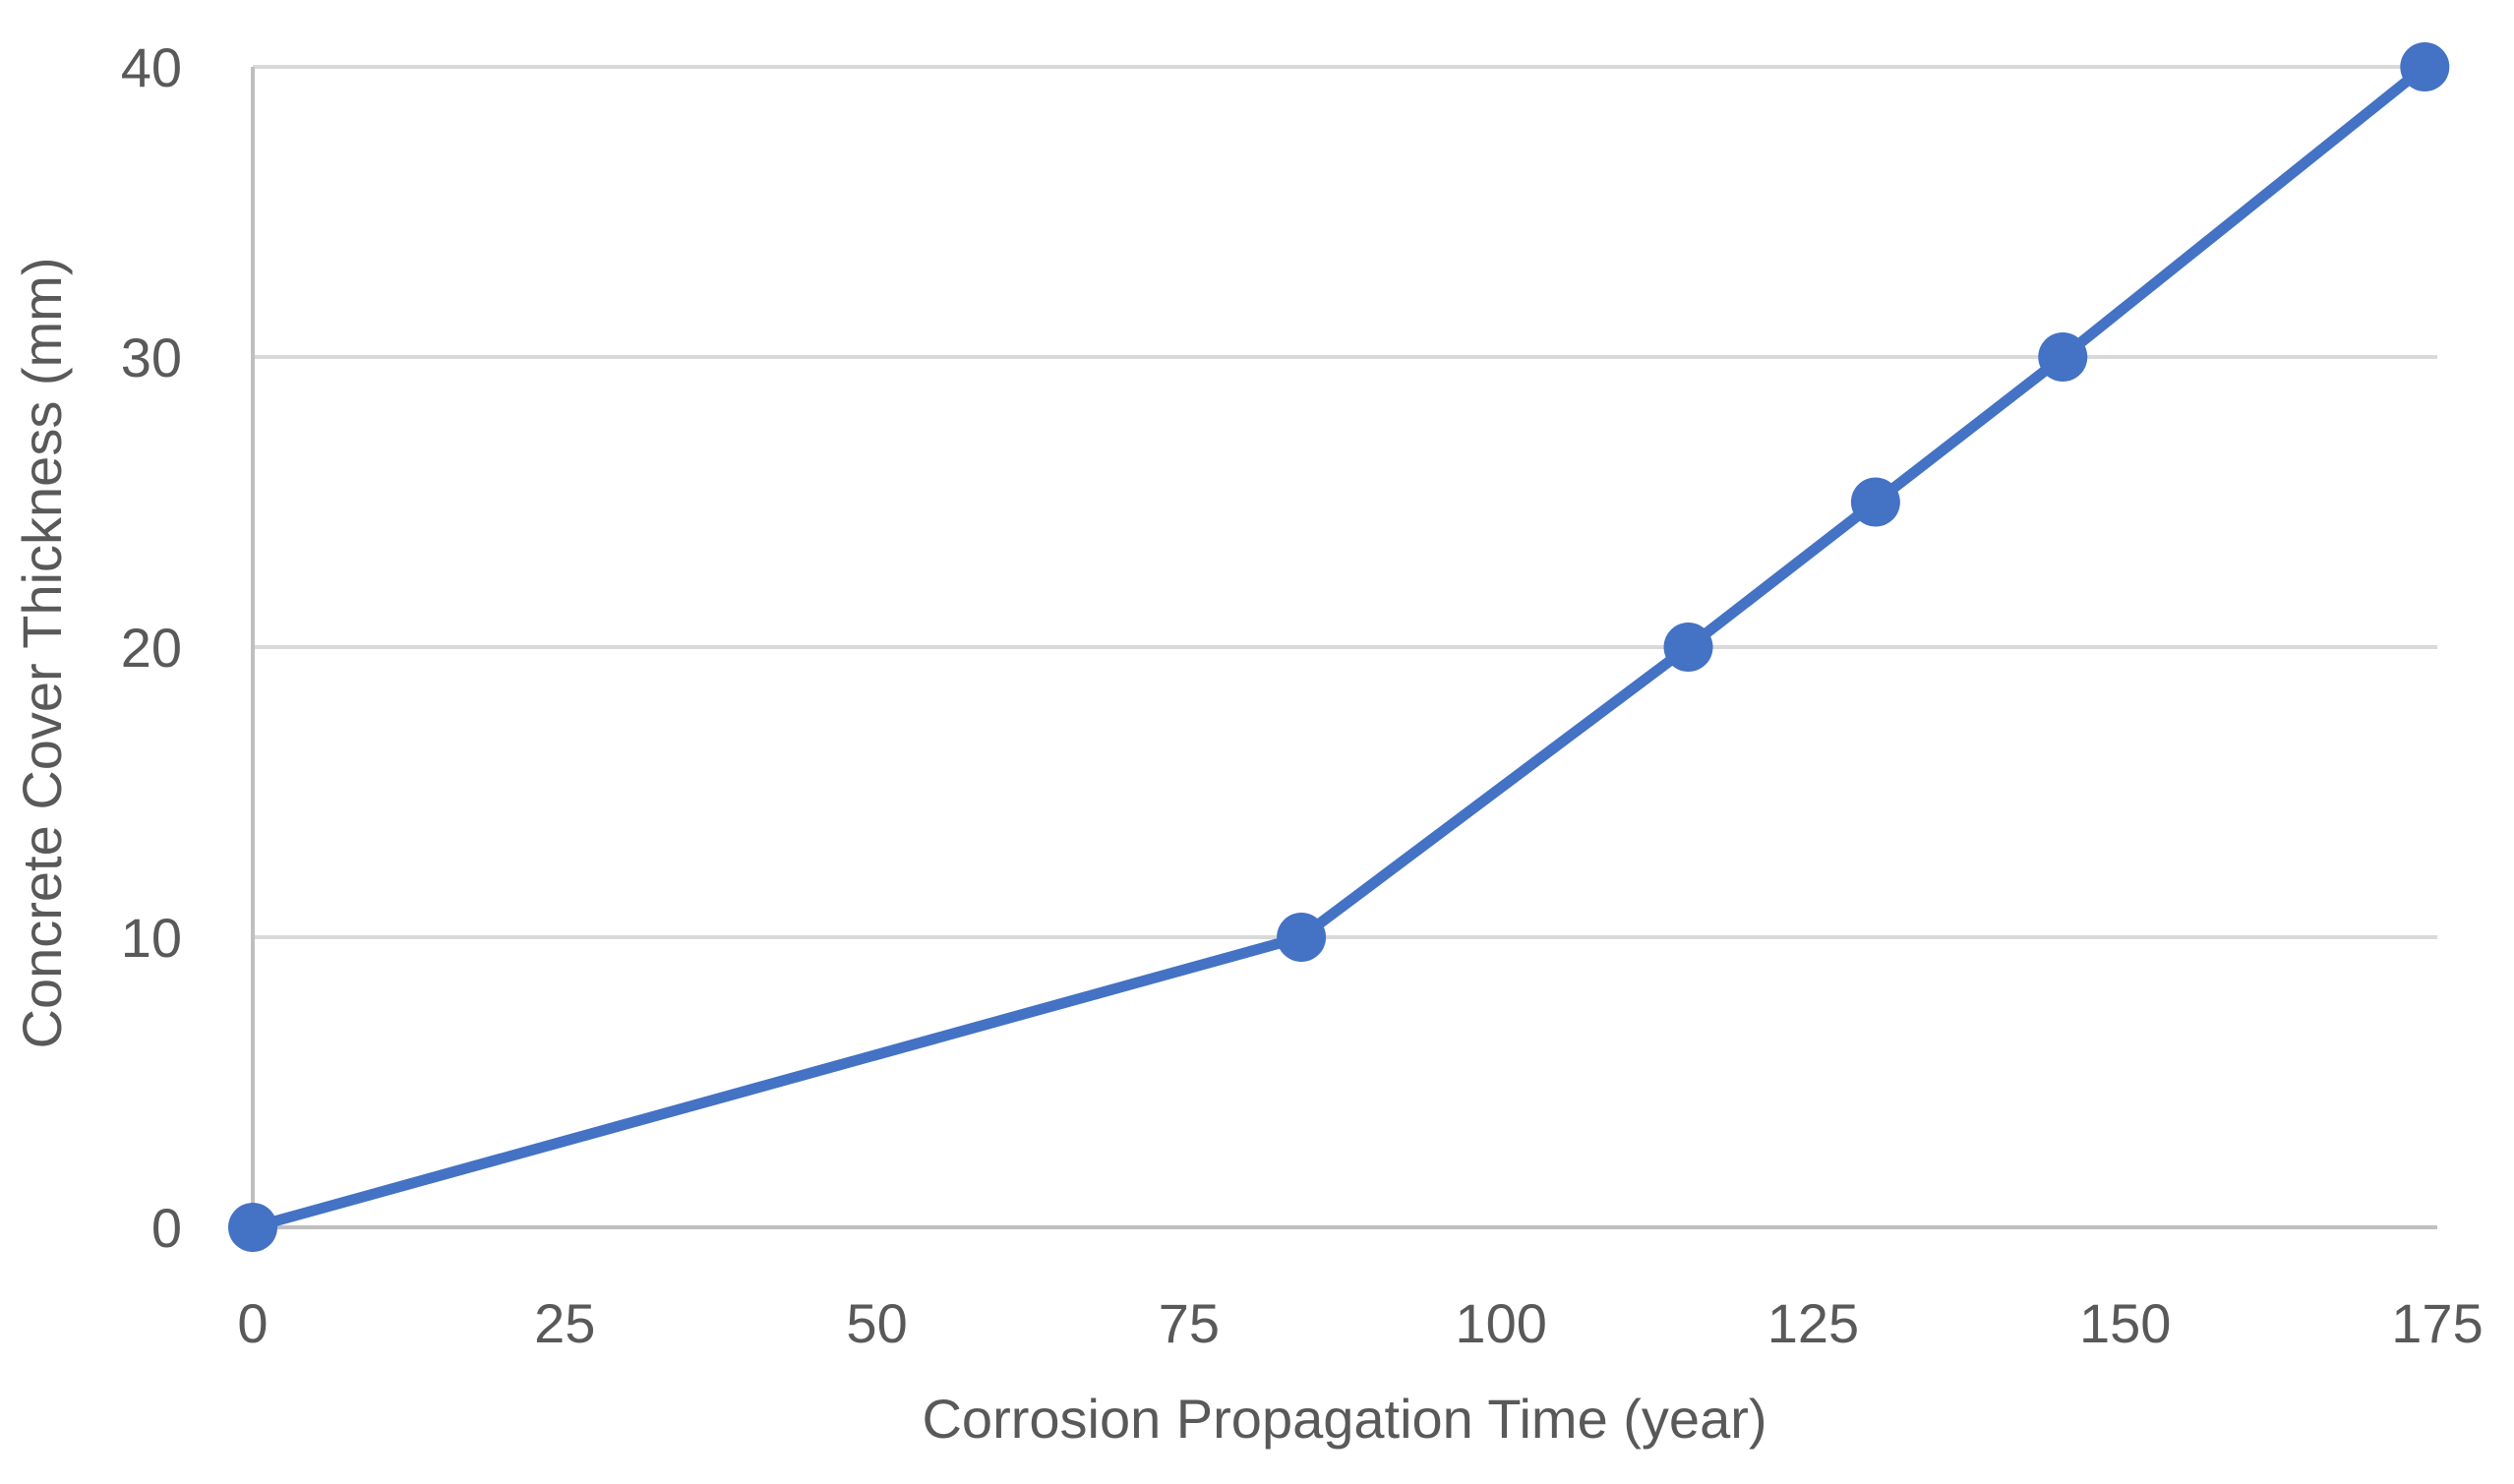  What do you see at coordinates (151, 67) in the screenshot?
I see `y-tick-label: 40` at bounding box center [151, 67].